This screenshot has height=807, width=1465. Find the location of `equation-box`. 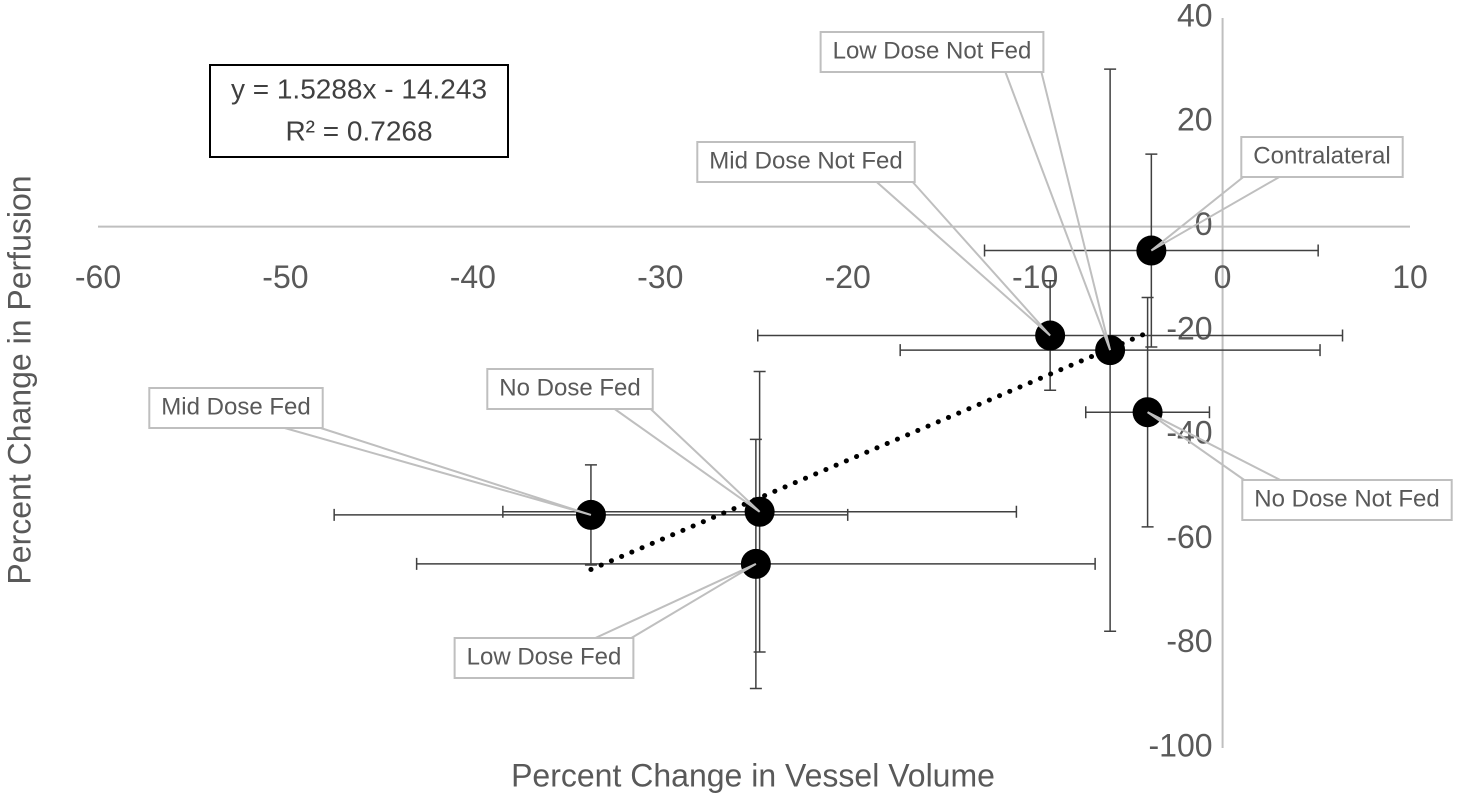

equation-box is located at coordinates (359, 111).